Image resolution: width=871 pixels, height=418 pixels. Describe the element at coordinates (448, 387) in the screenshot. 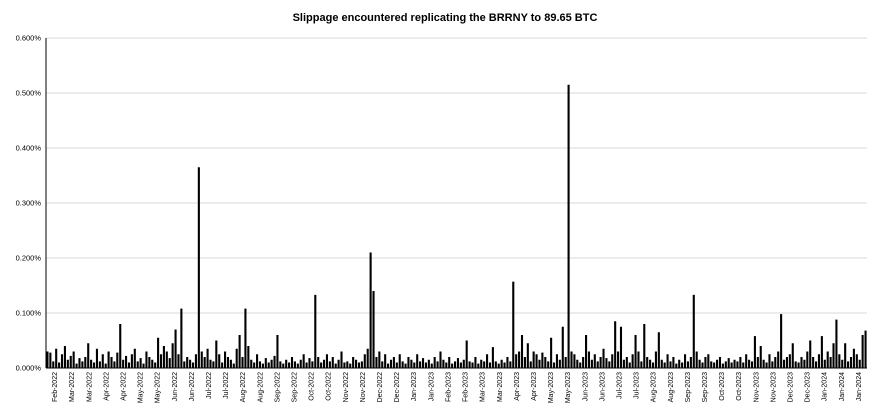

I see `x-tick-label: Feb-2023` at that location.